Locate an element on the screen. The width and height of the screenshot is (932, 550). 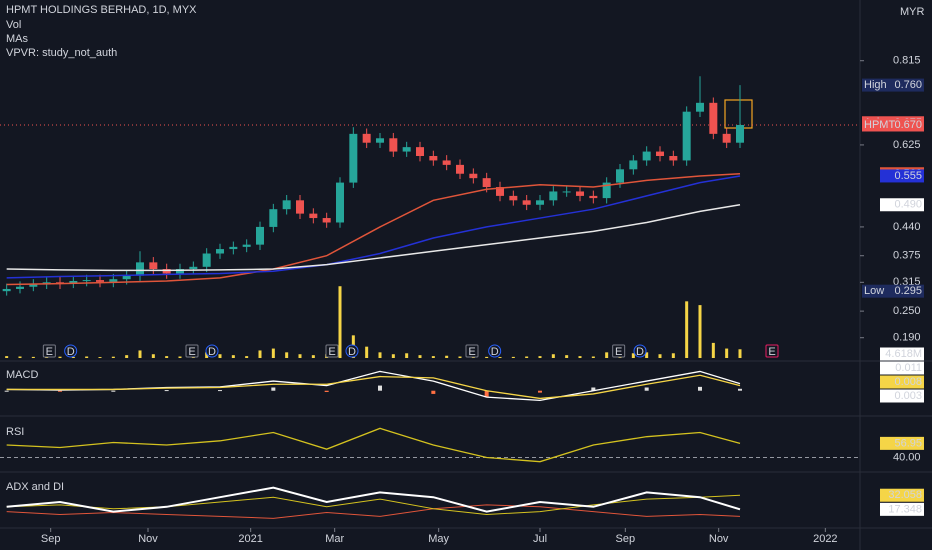
indicator-label: 0.011 is located at coordinates (908, 368).